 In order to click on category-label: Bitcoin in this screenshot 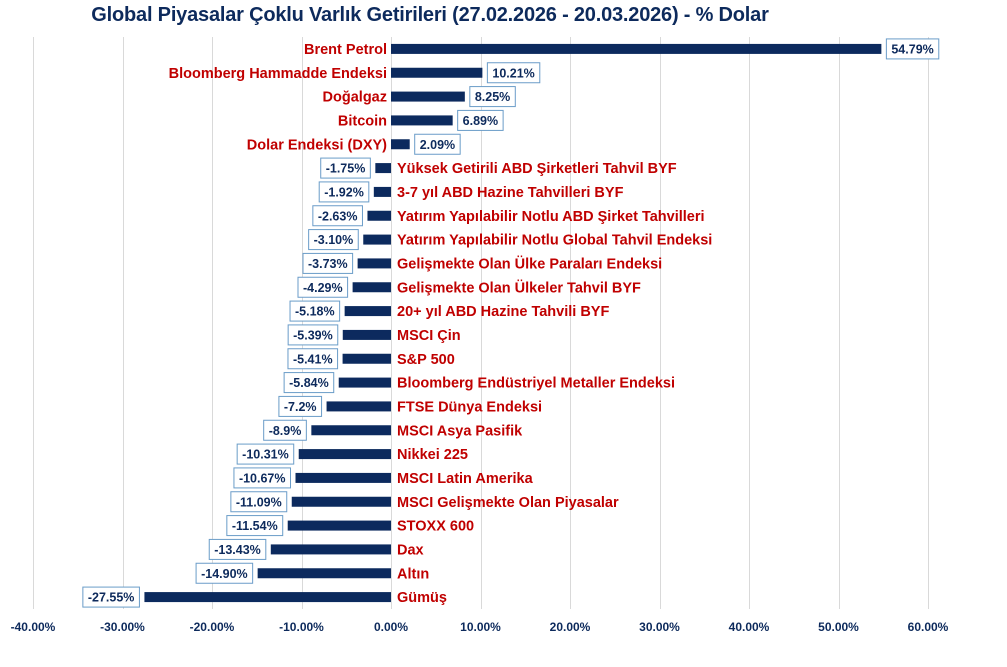, I will do `click(362, 121)`.